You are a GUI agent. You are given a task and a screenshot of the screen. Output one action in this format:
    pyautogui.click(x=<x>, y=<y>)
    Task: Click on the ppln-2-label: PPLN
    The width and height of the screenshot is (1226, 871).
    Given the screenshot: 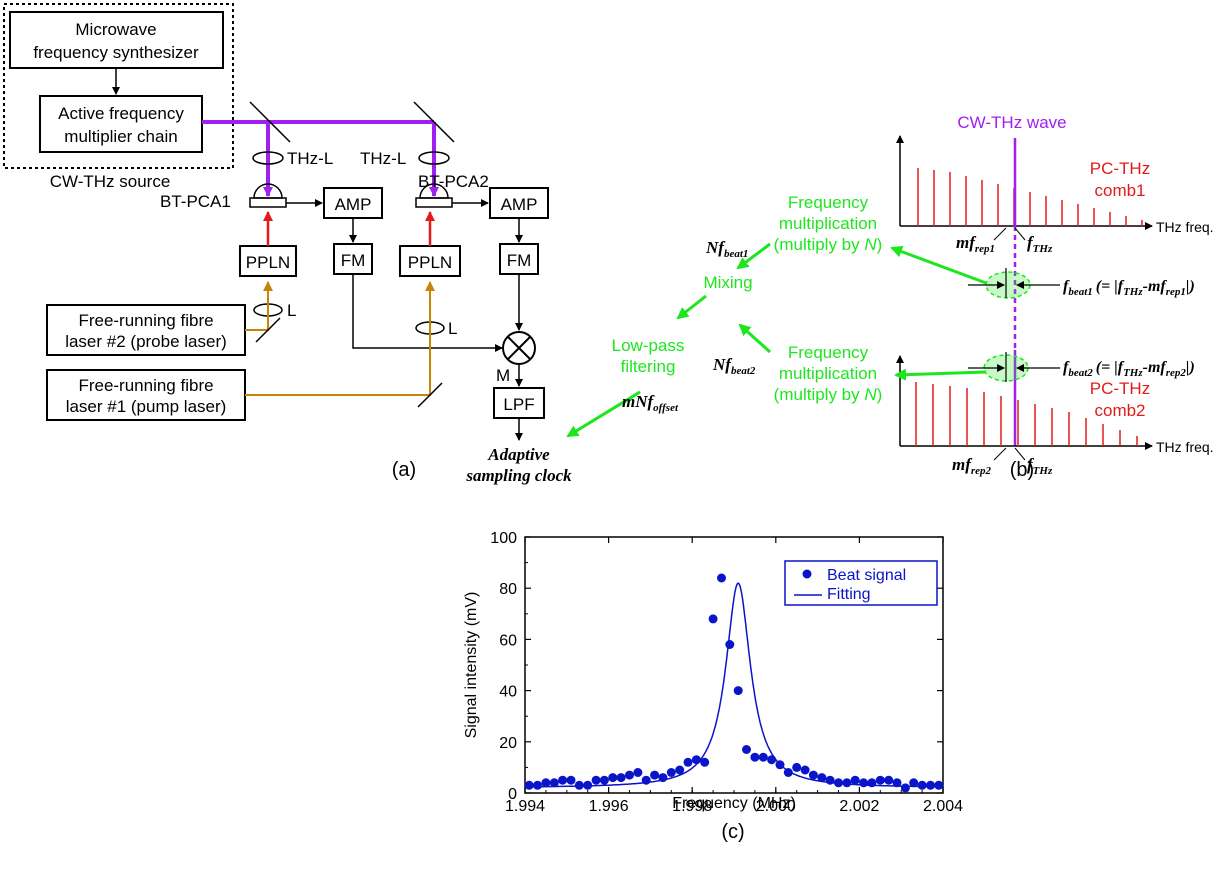 What is the action you would take?
    pyautogui.click(x=430, y=262)
    